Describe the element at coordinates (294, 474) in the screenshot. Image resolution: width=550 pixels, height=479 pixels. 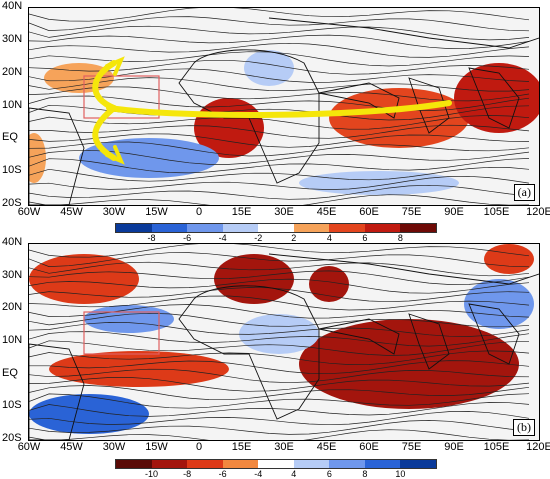
I see `colorbar-tick: 4` at that location.